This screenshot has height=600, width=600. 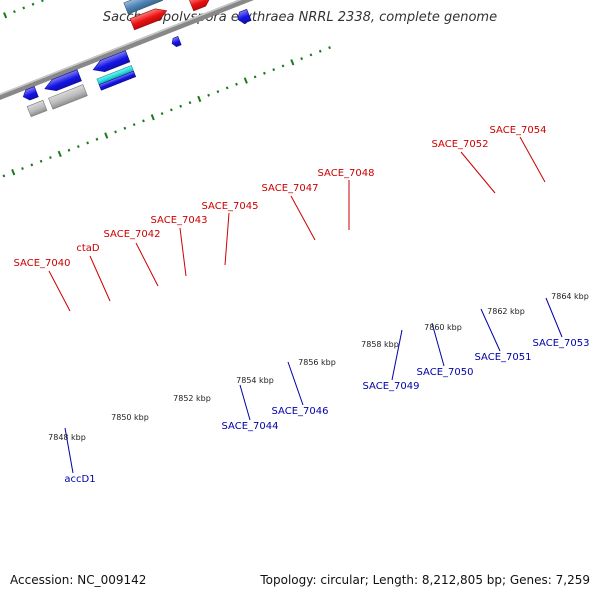 I want to click on scale-label: 7860 kbp, so click(x=443, y=327).